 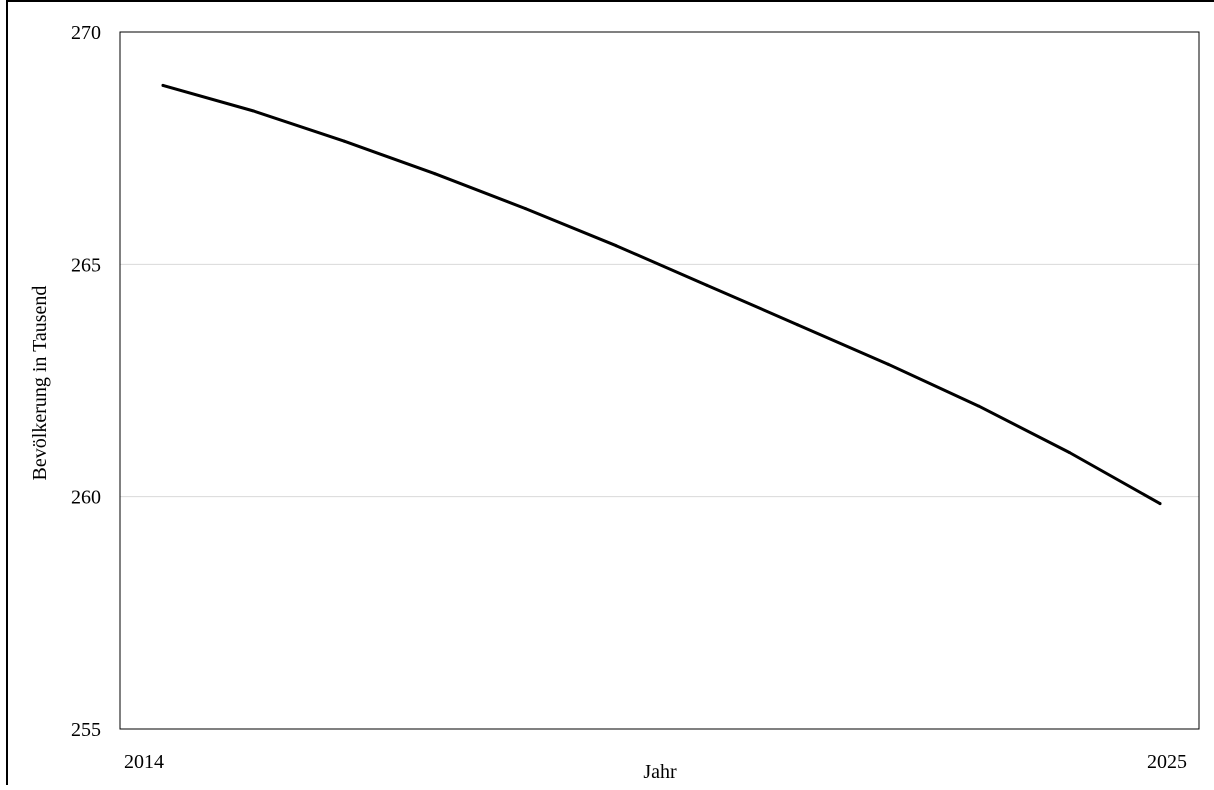 What do you see at coordinates (40, 383) in the screenshot?
I see `y-axis-label: Bevölkerung in Tausend` at bounding box center [40, 383].